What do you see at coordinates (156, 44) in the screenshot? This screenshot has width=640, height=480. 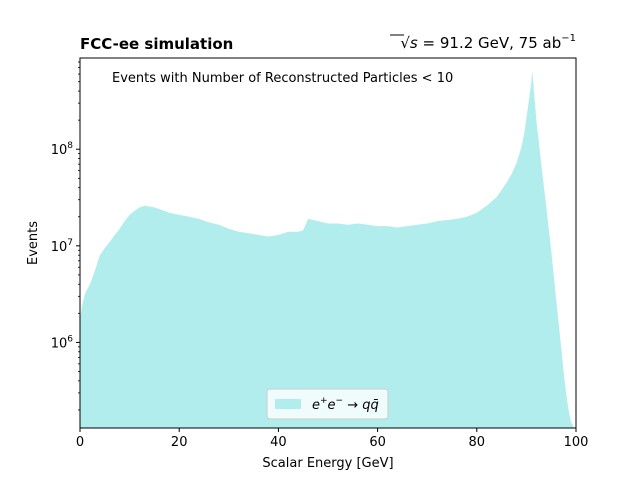 I see `chart-title-left: FCC-ee simulation` at bounding box center [156, 44].